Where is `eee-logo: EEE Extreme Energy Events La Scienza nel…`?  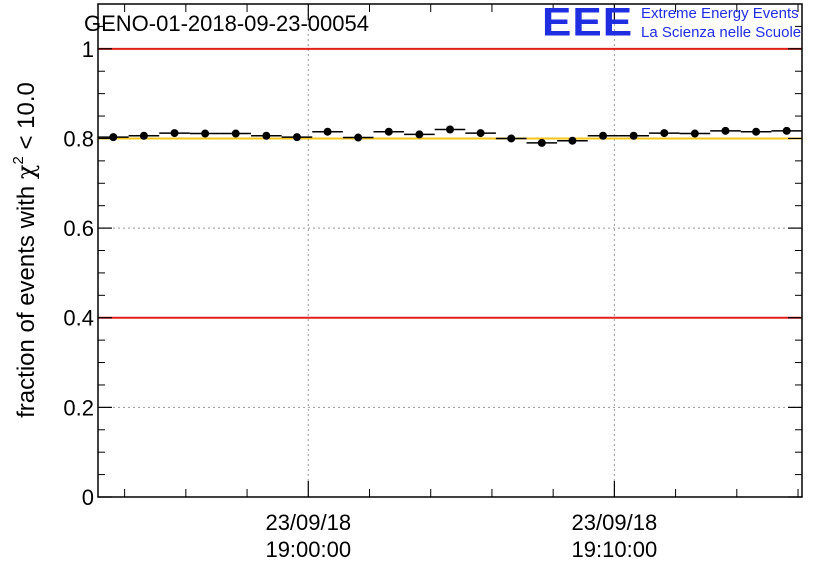
eee-logo: EEE Extreme Energy Events La Scienza nel… is located at coordinates (671, 23).